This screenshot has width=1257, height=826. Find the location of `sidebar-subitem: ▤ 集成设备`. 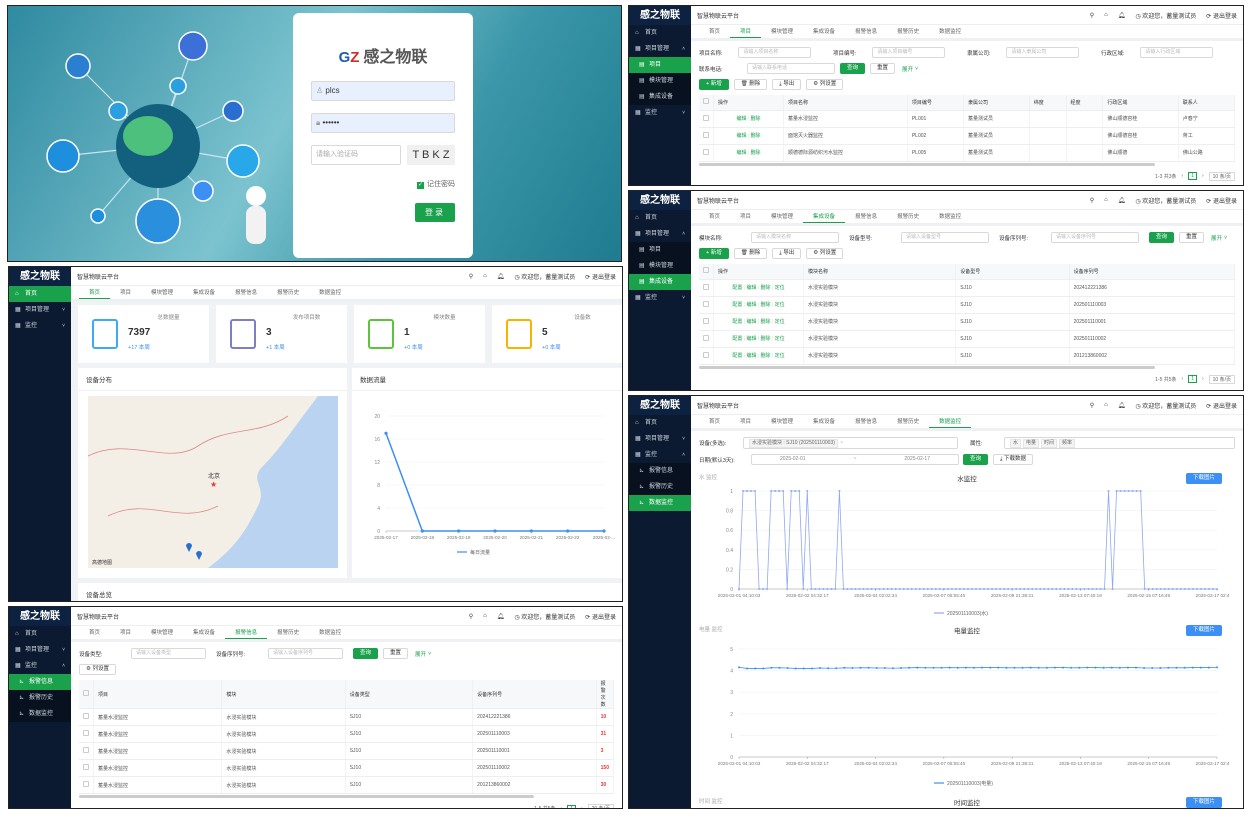

sidebar-subitem: ▤ 集成设备 is located at coordinates (660, 97).